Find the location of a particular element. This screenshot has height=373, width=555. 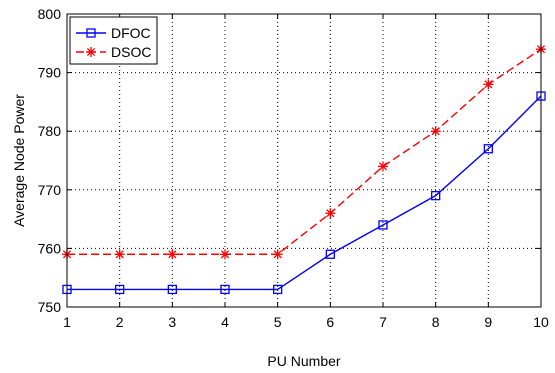

x-tick-label: 3 is located at coordinates (172, 322).